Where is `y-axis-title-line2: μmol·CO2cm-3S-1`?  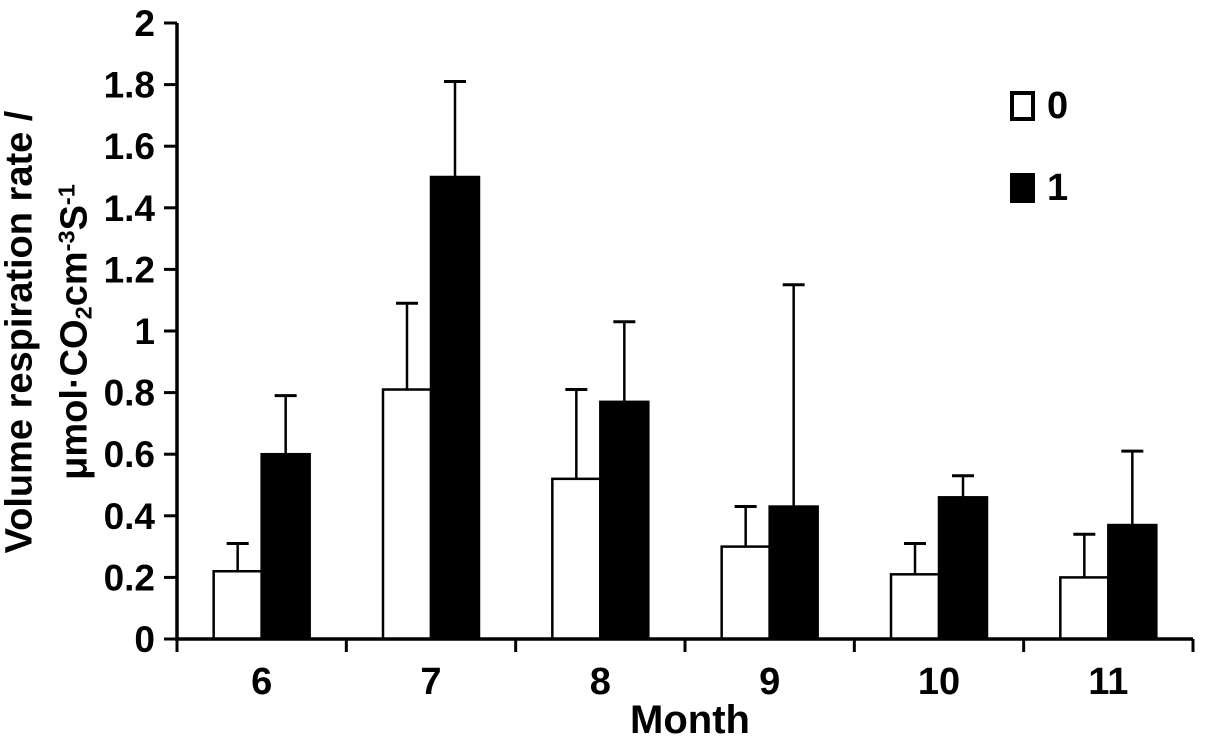
y-axis-title-line2: μmol·CO2cm-3S-1 is located at coordinates (75, 332).